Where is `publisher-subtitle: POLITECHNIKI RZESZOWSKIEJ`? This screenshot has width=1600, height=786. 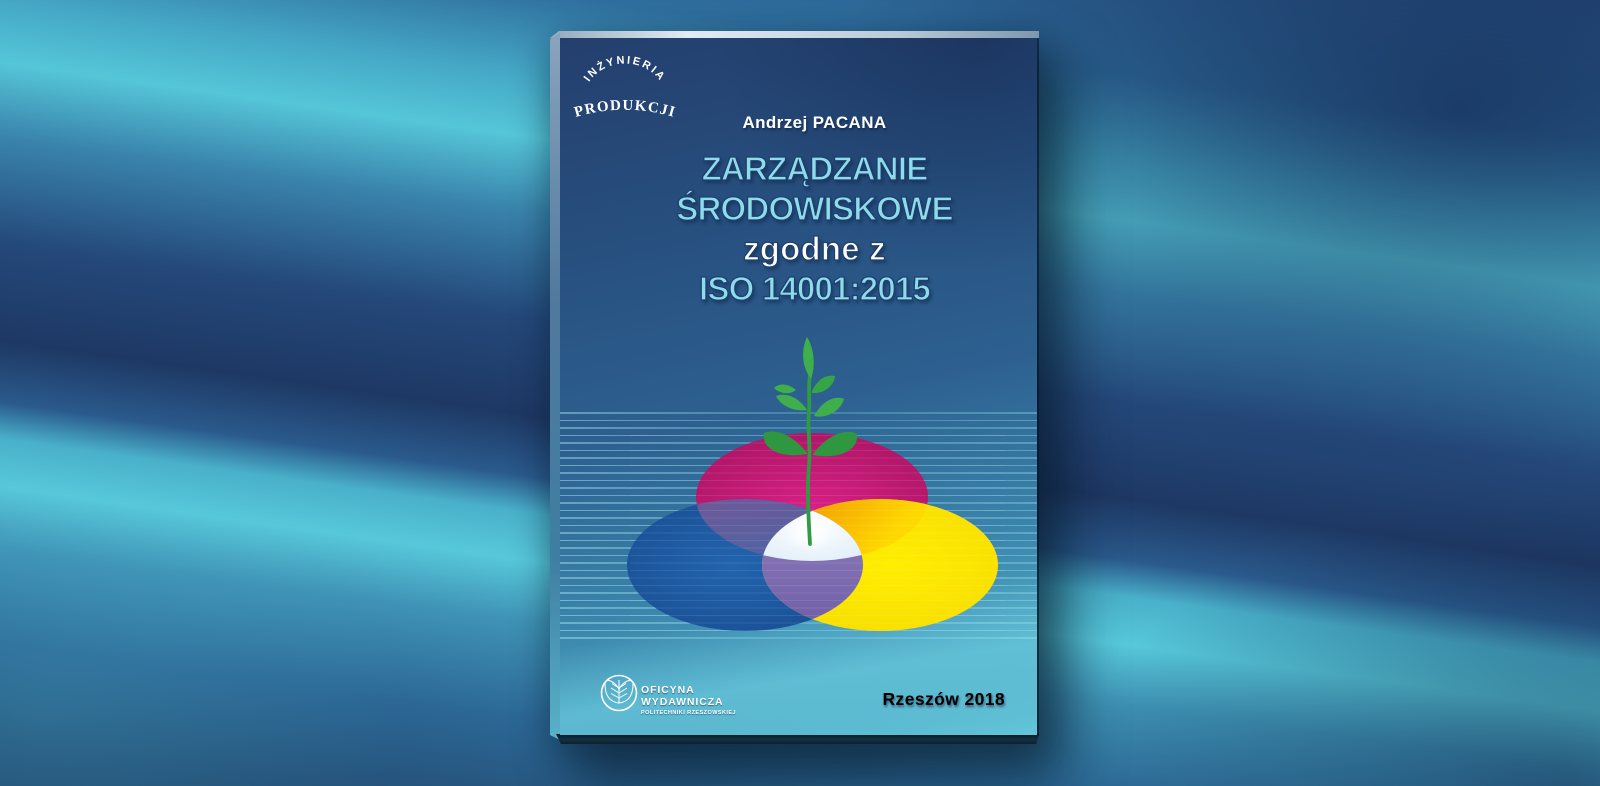
publisher-subtitle: POLITECHNIKI RZESZOWSKIEJ is located at coordinates (688, 713).